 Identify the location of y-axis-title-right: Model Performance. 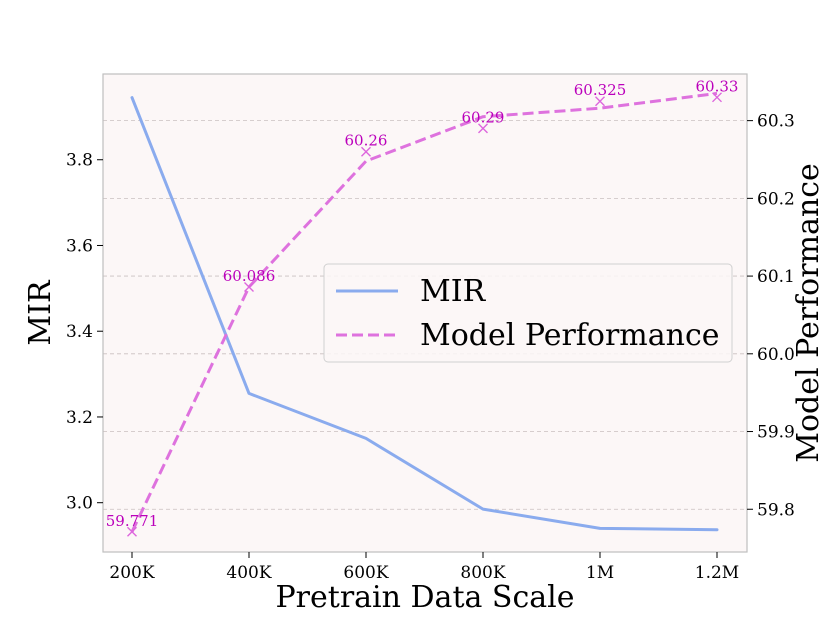
(808, 313).